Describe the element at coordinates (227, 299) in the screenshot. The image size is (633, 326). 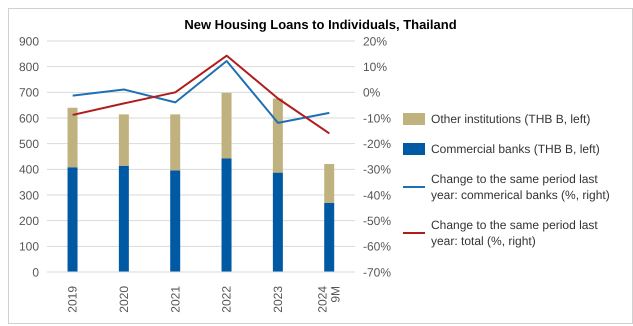
I see `x-tick-label: 2022` at that location.